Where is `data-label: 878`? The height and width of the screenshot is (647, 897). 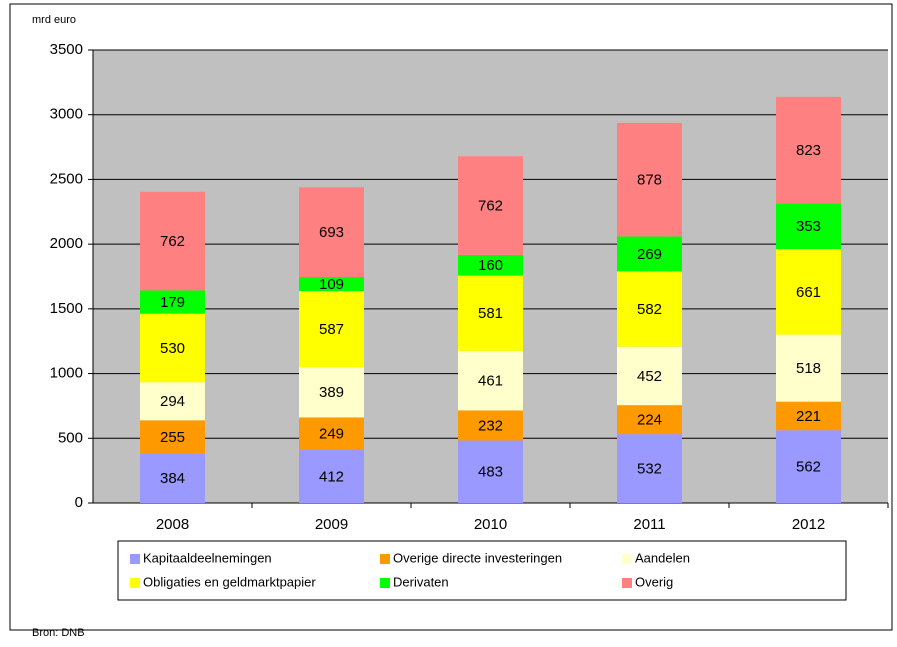
data-label: 878 is located at coordinates (649, 180).